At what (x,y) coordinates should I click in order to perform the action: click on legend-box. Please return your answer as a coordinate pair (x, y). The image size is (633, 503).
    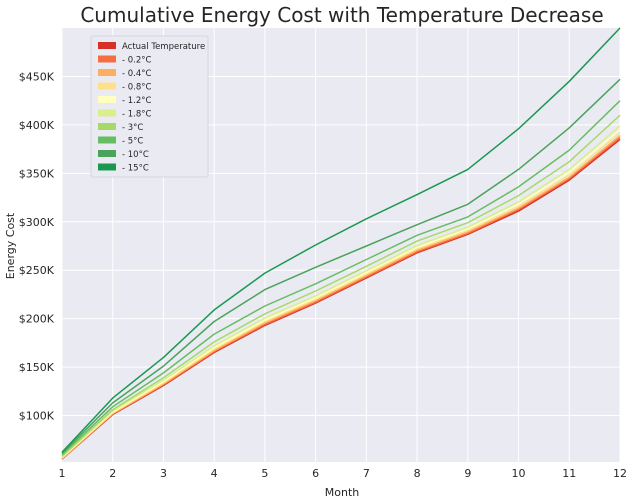
    Looking at the image, I should click on (149, 106).